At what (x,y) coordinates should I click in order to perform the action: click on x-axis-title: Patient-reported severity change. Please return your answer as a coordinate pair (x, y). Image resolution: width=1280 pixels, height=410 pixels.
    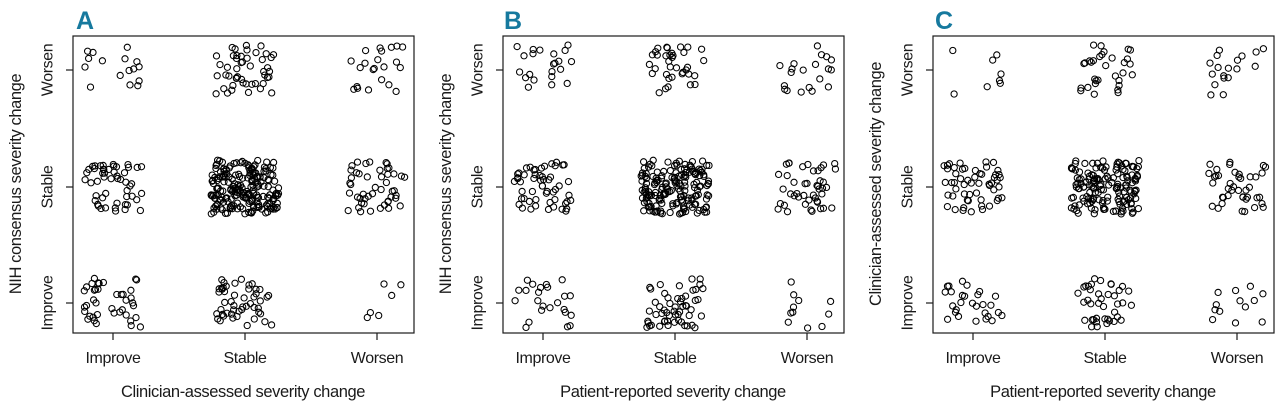
    Looking at the image, I should click on (673, 392).